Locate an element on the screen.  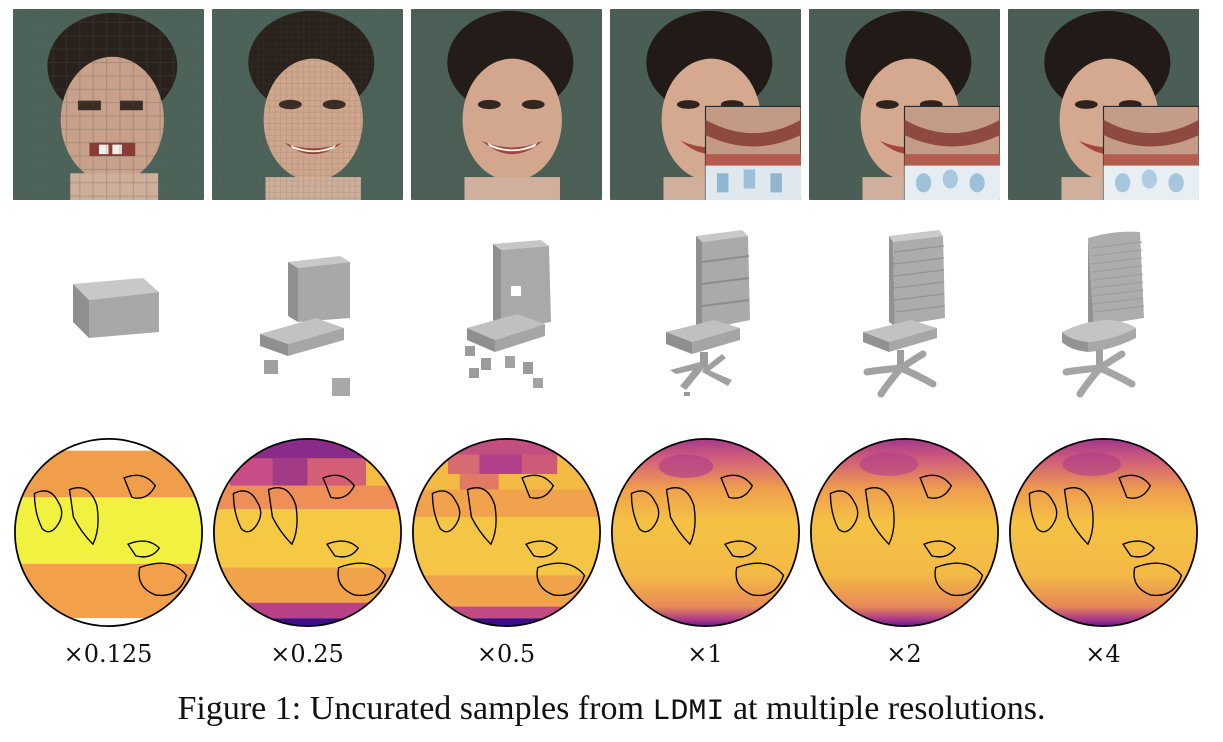
scale-label-0125: ×0.125 is located at coordinates (108, 654).